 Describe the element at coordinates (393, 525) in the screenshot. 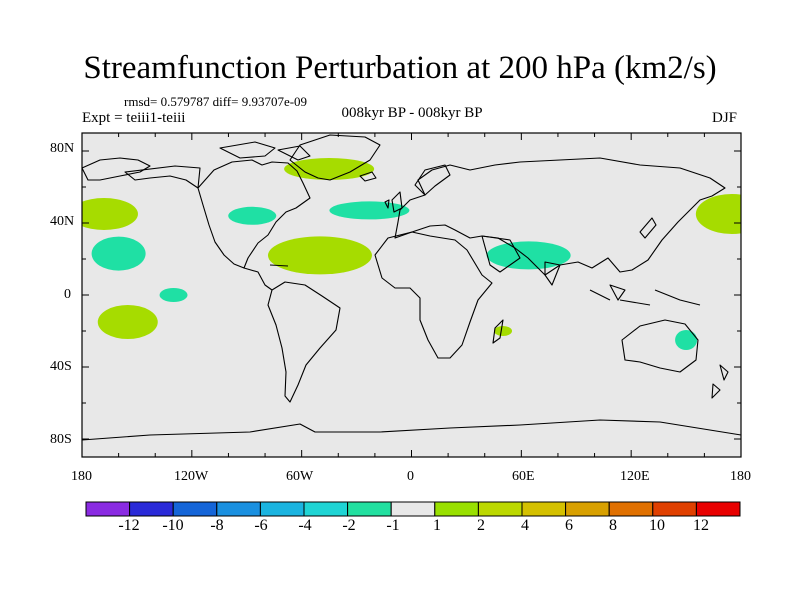

I see `colorbar-label: -1` at that location.